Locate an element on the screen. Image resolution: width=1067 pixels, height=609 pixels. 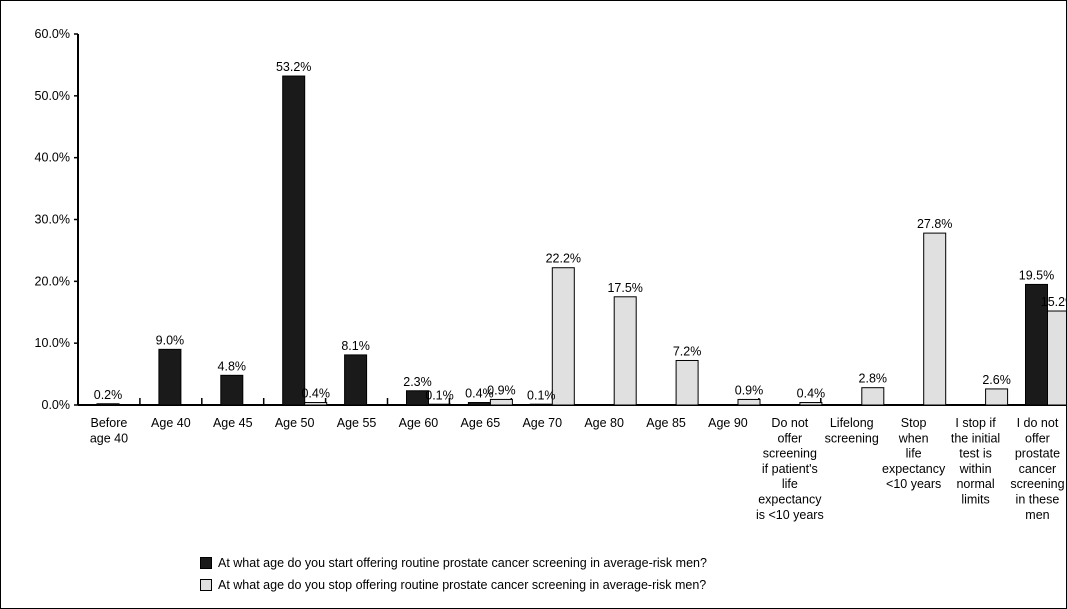
start-bar-label: 0.4% is located at coordinates (479, 394).